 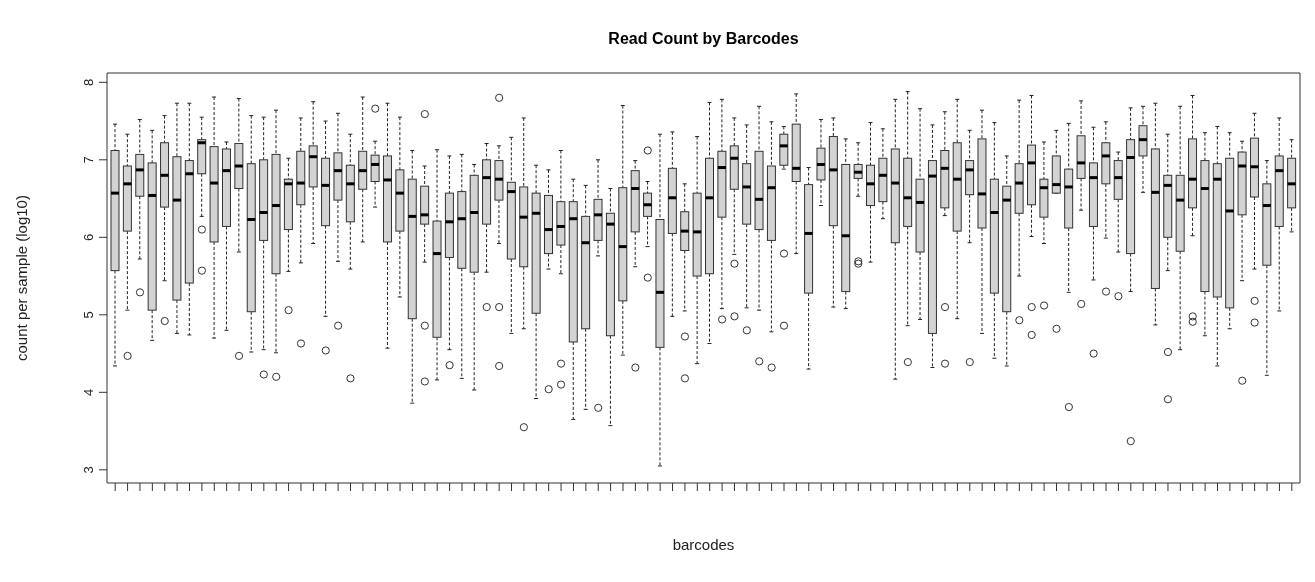 I want to click on x-axis-title: barcodes, so click(x=703, y=544).